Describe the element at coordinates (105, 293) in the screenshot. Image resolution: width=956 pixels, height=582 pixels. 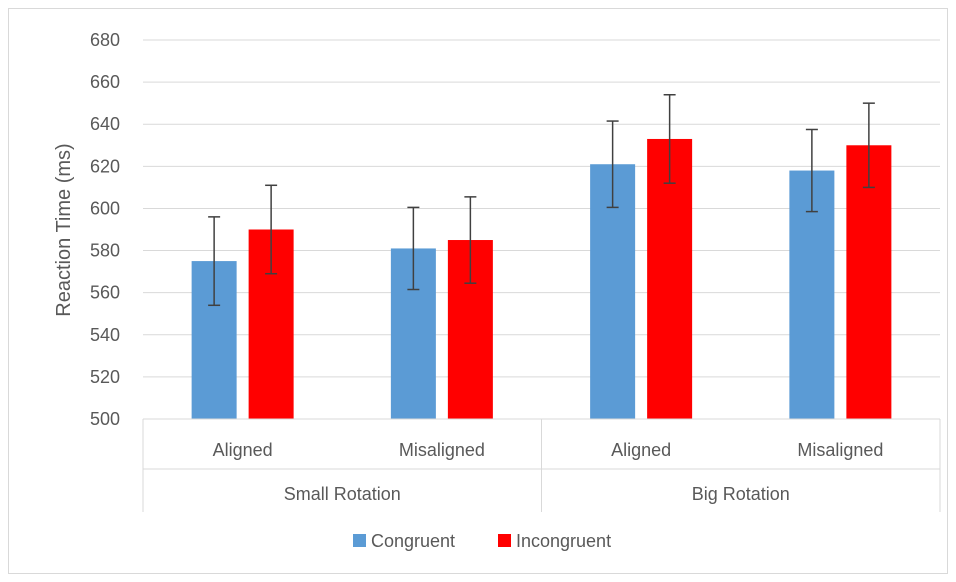
I see `y-tick-label: 560` at that location.